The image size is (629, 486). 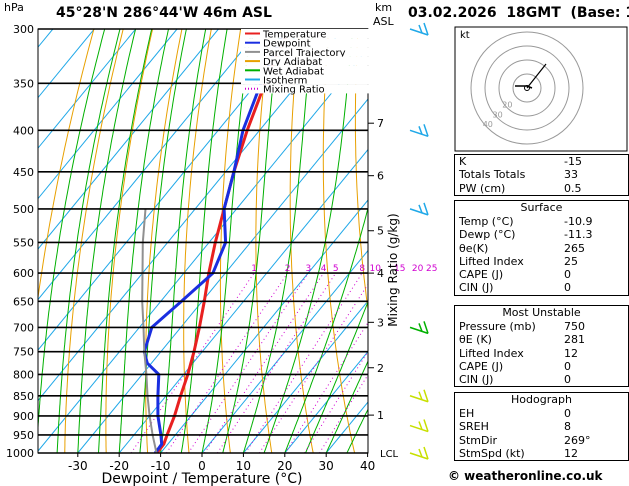 What do you see at coordinates (202, 466) in the screenshot?
I see `temp-tick-0: 0` at bounding box center [202, 466].